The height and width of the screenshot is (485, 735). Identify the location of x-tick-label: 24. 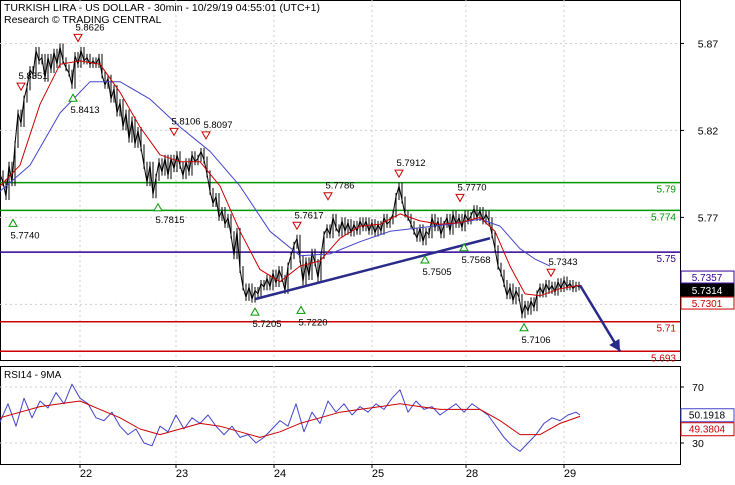
(280, 474).